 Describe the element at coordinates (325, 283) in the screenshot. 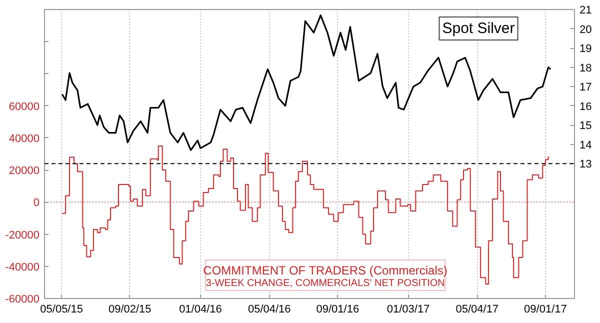

I see `annotation: 3-WEEK CHANGE, COMMERCIALS' NET POSITION` at that location.